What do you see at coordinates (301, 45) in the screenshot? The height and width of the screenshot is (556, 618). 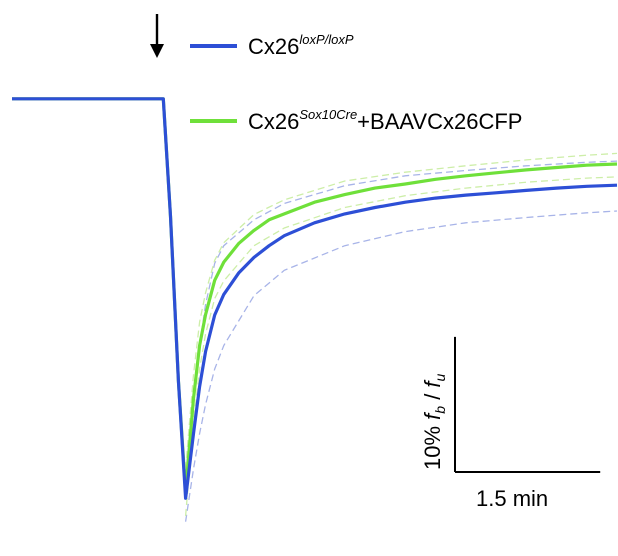 I see `legend-label-0: Cx26loxP/loxP` at bounding box center [301, 45].